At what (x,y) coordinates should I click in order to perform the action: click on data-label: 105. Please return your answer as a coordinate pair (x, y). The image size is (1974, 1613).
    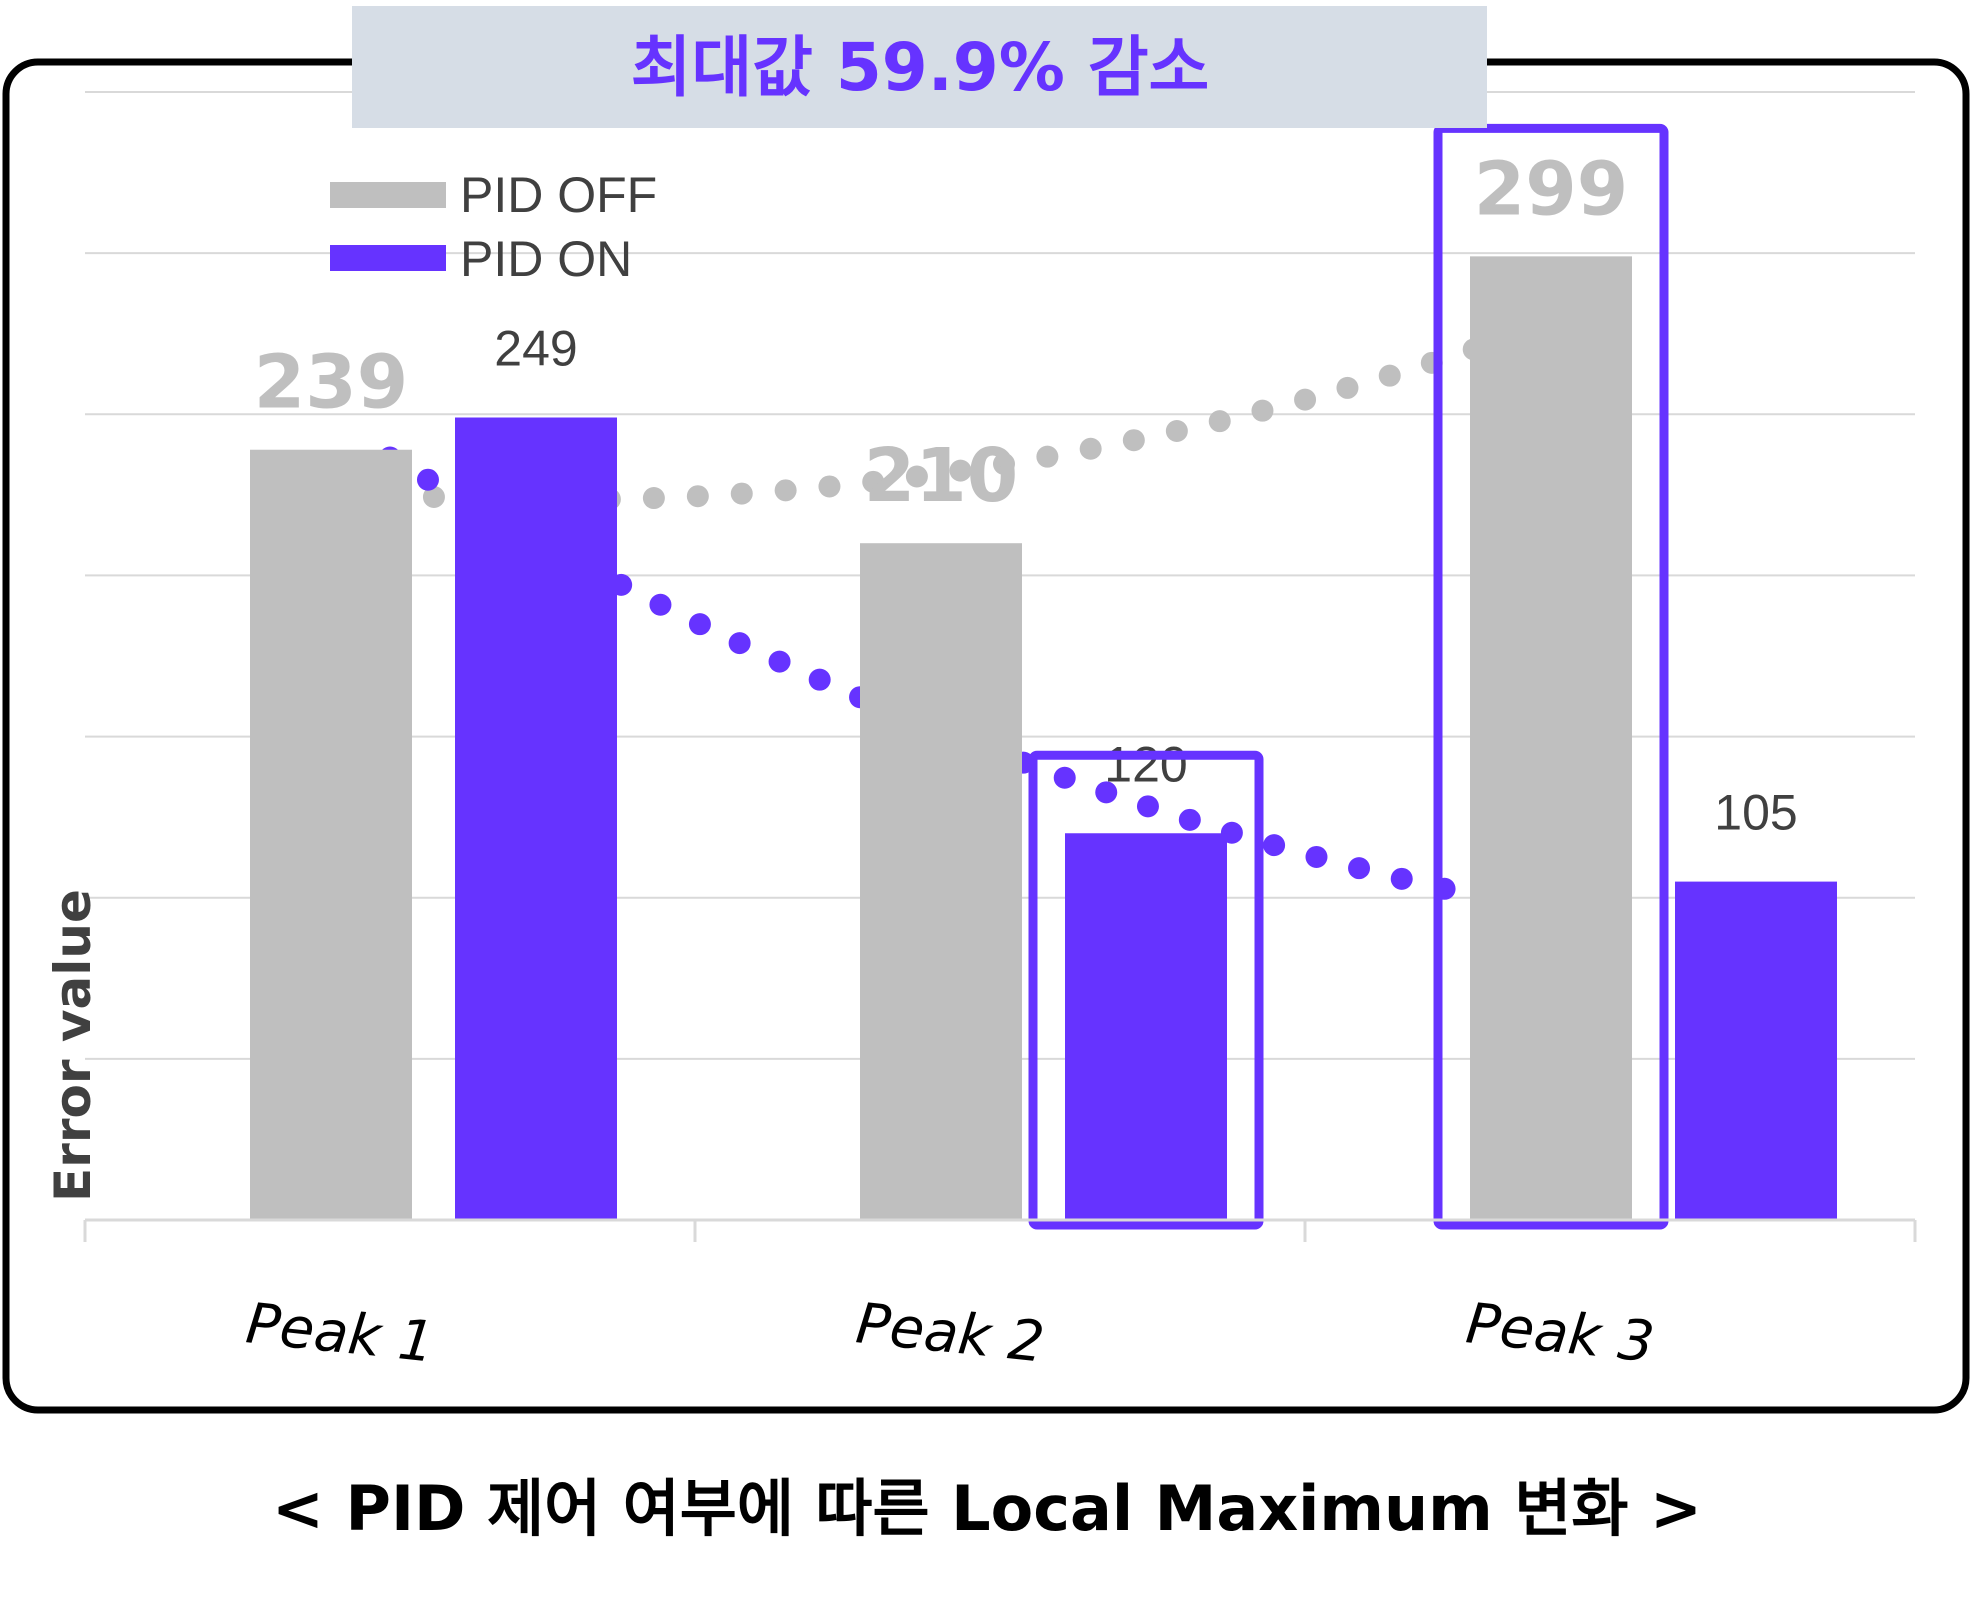
    Looking at the image, I should click on (1755, 813).